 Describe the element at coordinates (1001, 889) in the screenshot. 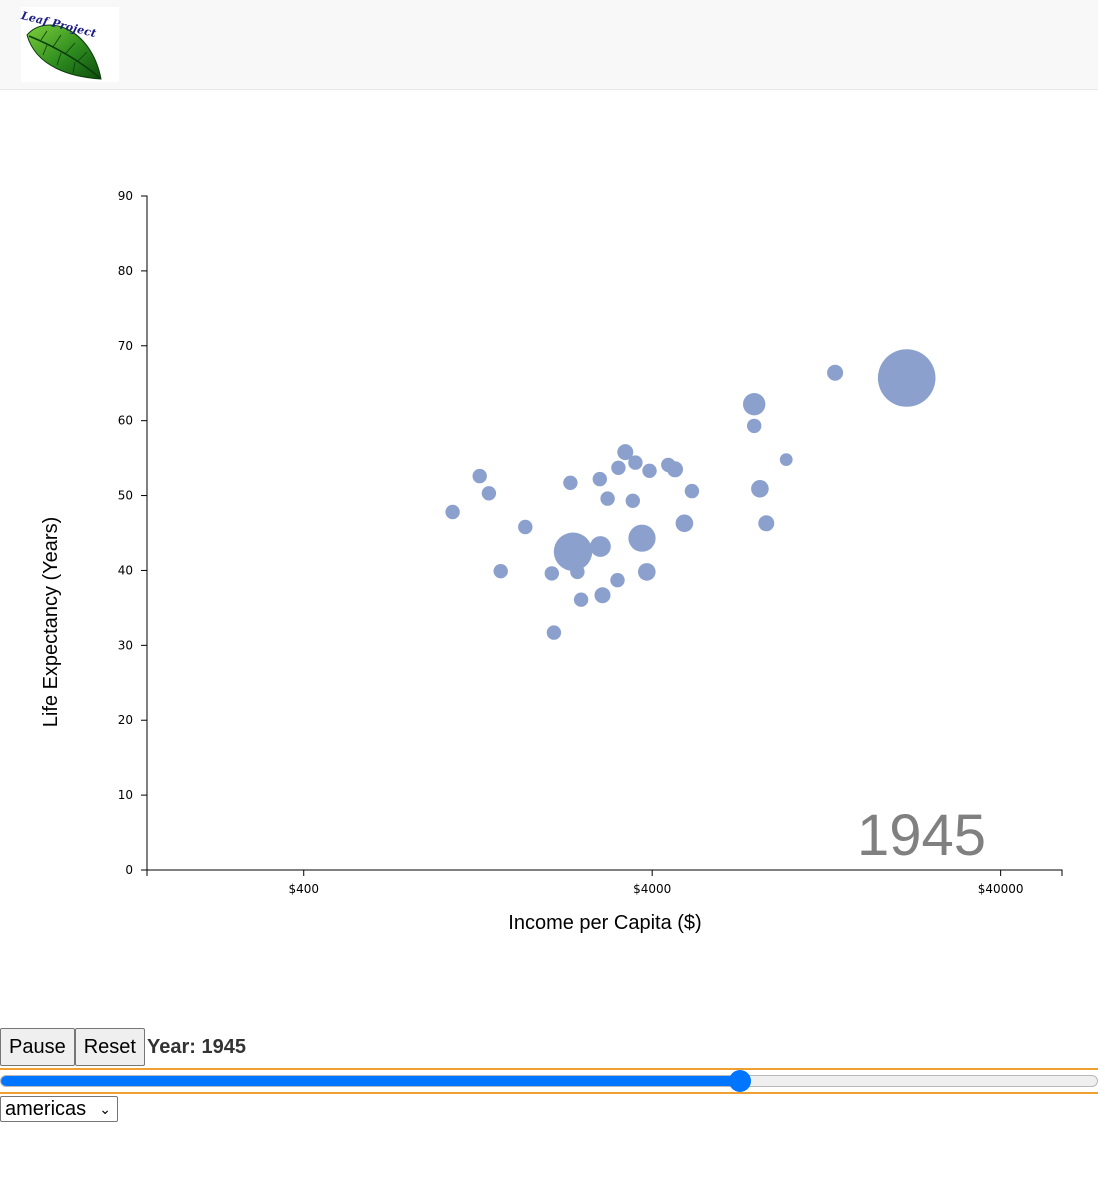

I see `x-tick-label: $40000` at that location.